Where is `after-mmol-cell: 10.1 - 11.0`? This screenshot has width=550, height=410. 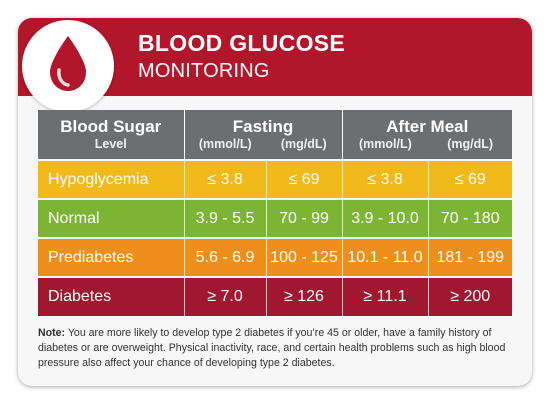
after-mmol-cell: 10.1 - 11.0 is located at coordinates (384, 257).